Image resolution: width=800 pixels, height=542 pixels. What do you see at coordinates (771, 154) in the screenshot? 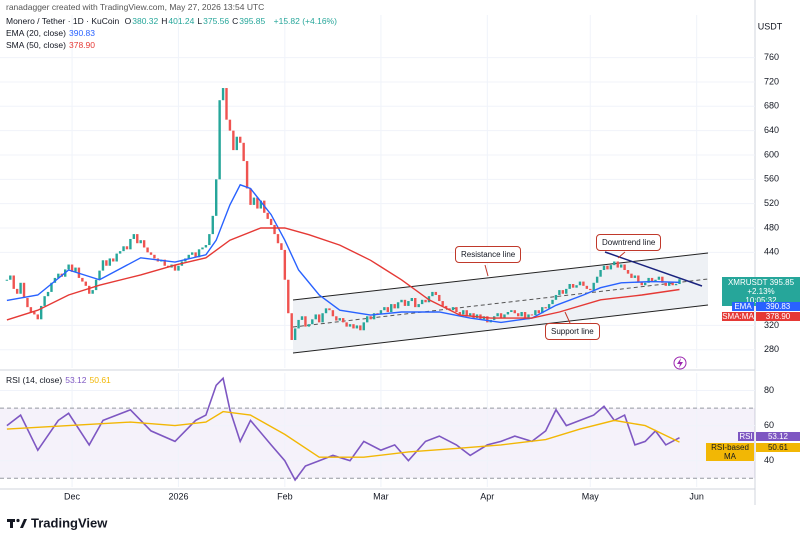
I see `y-tick-label: 600` at bounding box center [771, 154].